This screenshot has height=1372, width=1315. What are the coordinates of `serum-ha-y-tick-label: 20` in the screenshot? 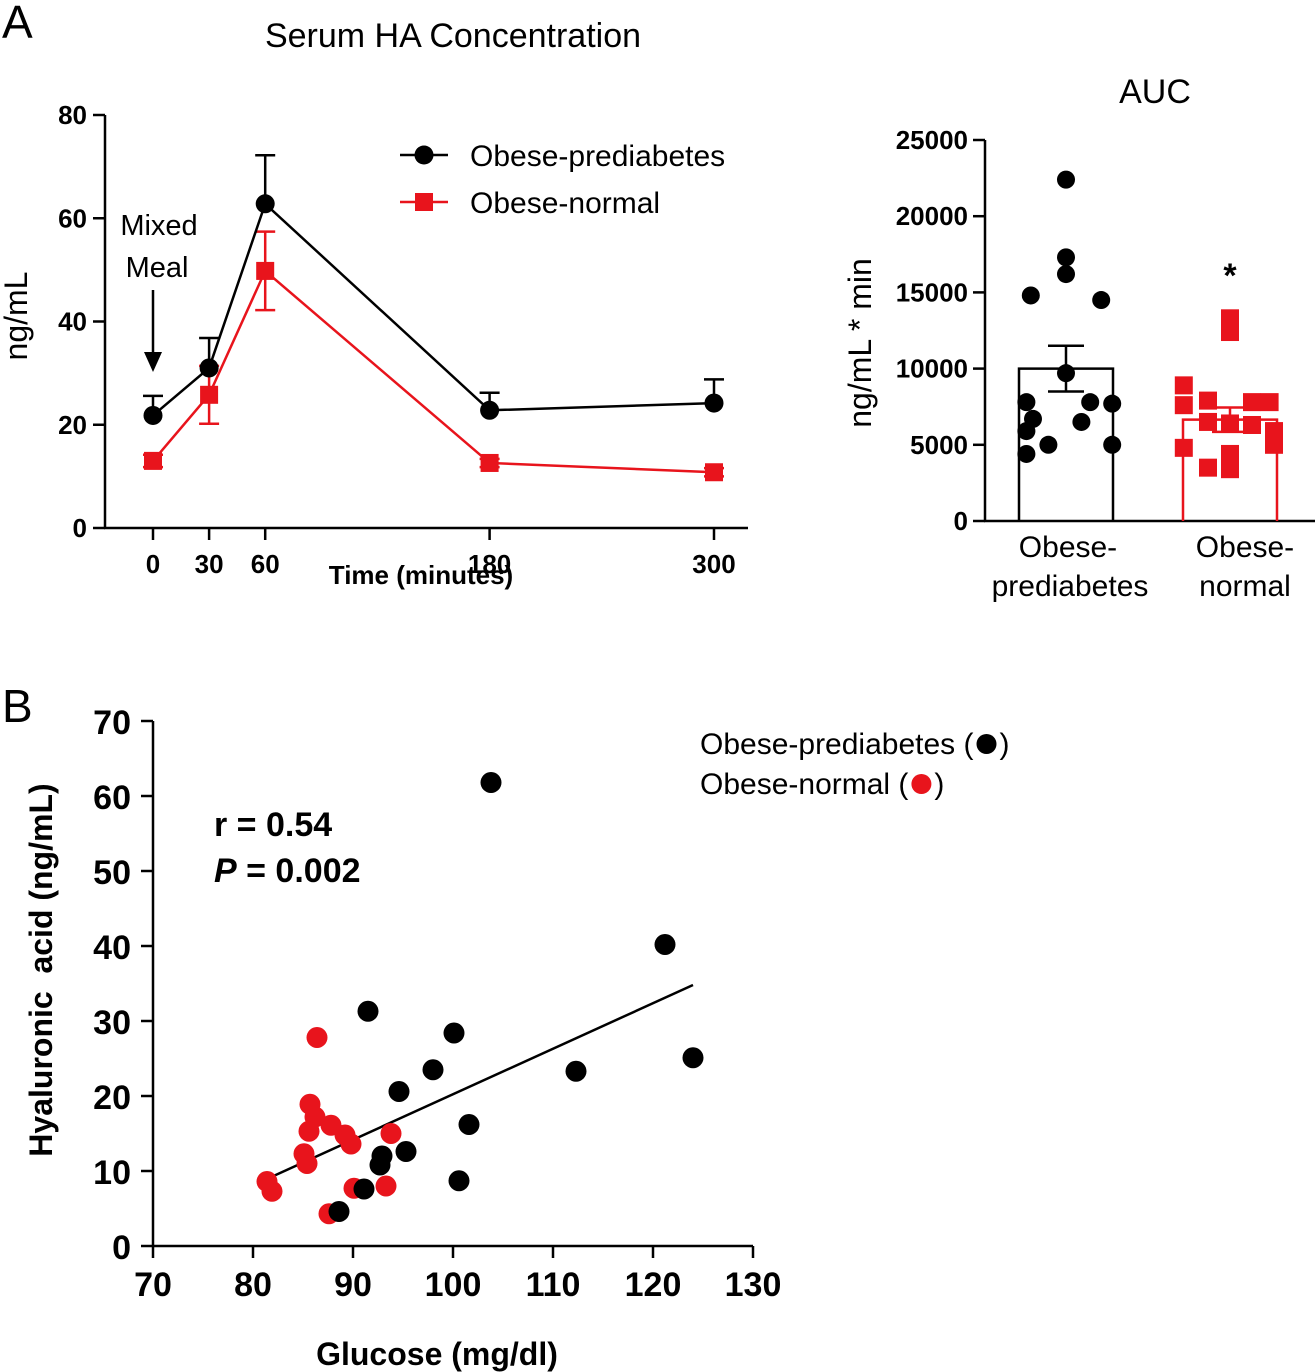 It's located at (72, 425).